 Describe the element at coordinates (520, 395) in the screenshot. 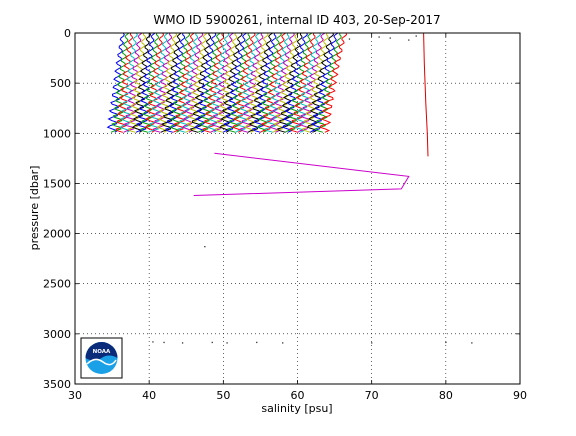

I see `x-tick-label: 90` at that location.